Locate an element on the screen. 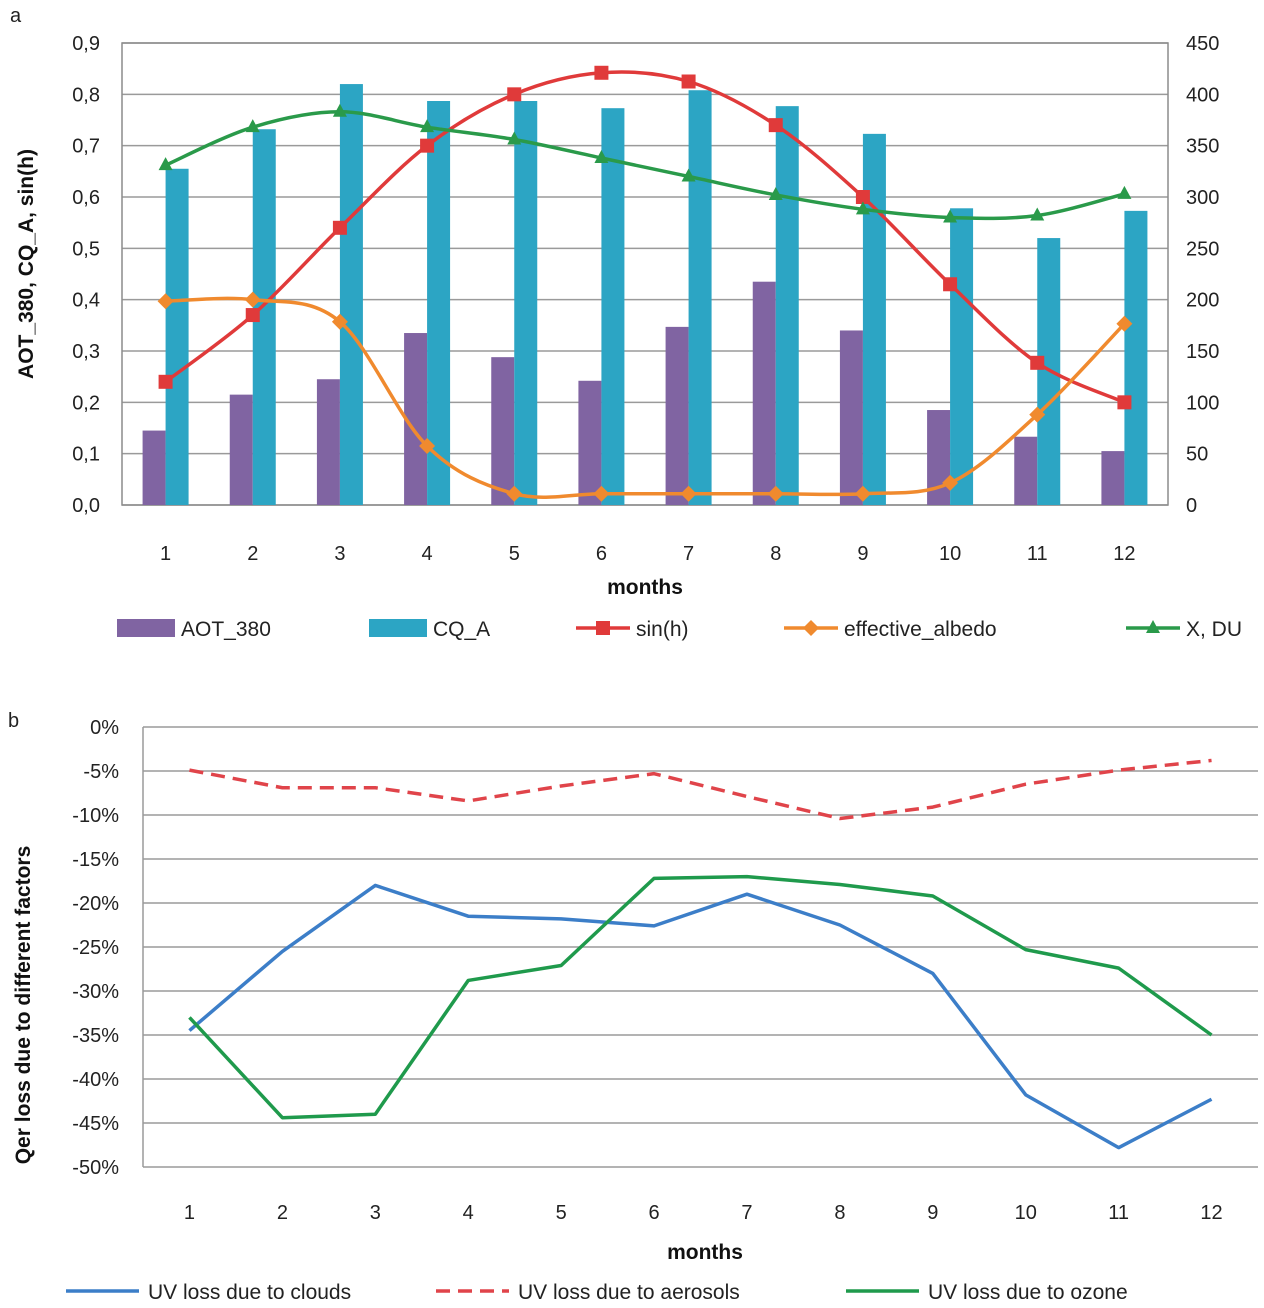 Image resolution: width=1264 pixels, height=1308 pixels. y-tick-label: -15% is located at coordinates (95, 860).